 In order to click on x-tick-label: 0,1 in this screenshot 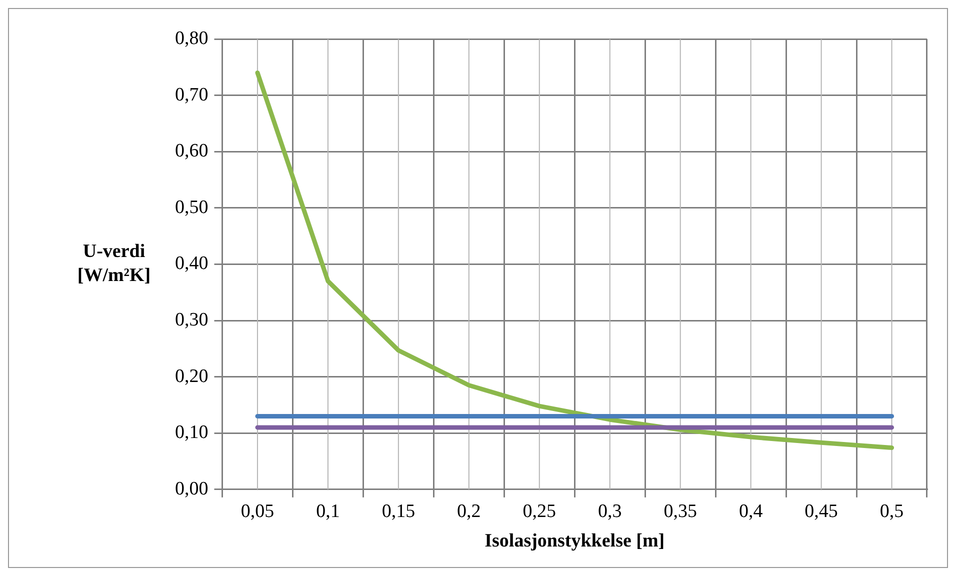, I will do `click(328, 511)`.